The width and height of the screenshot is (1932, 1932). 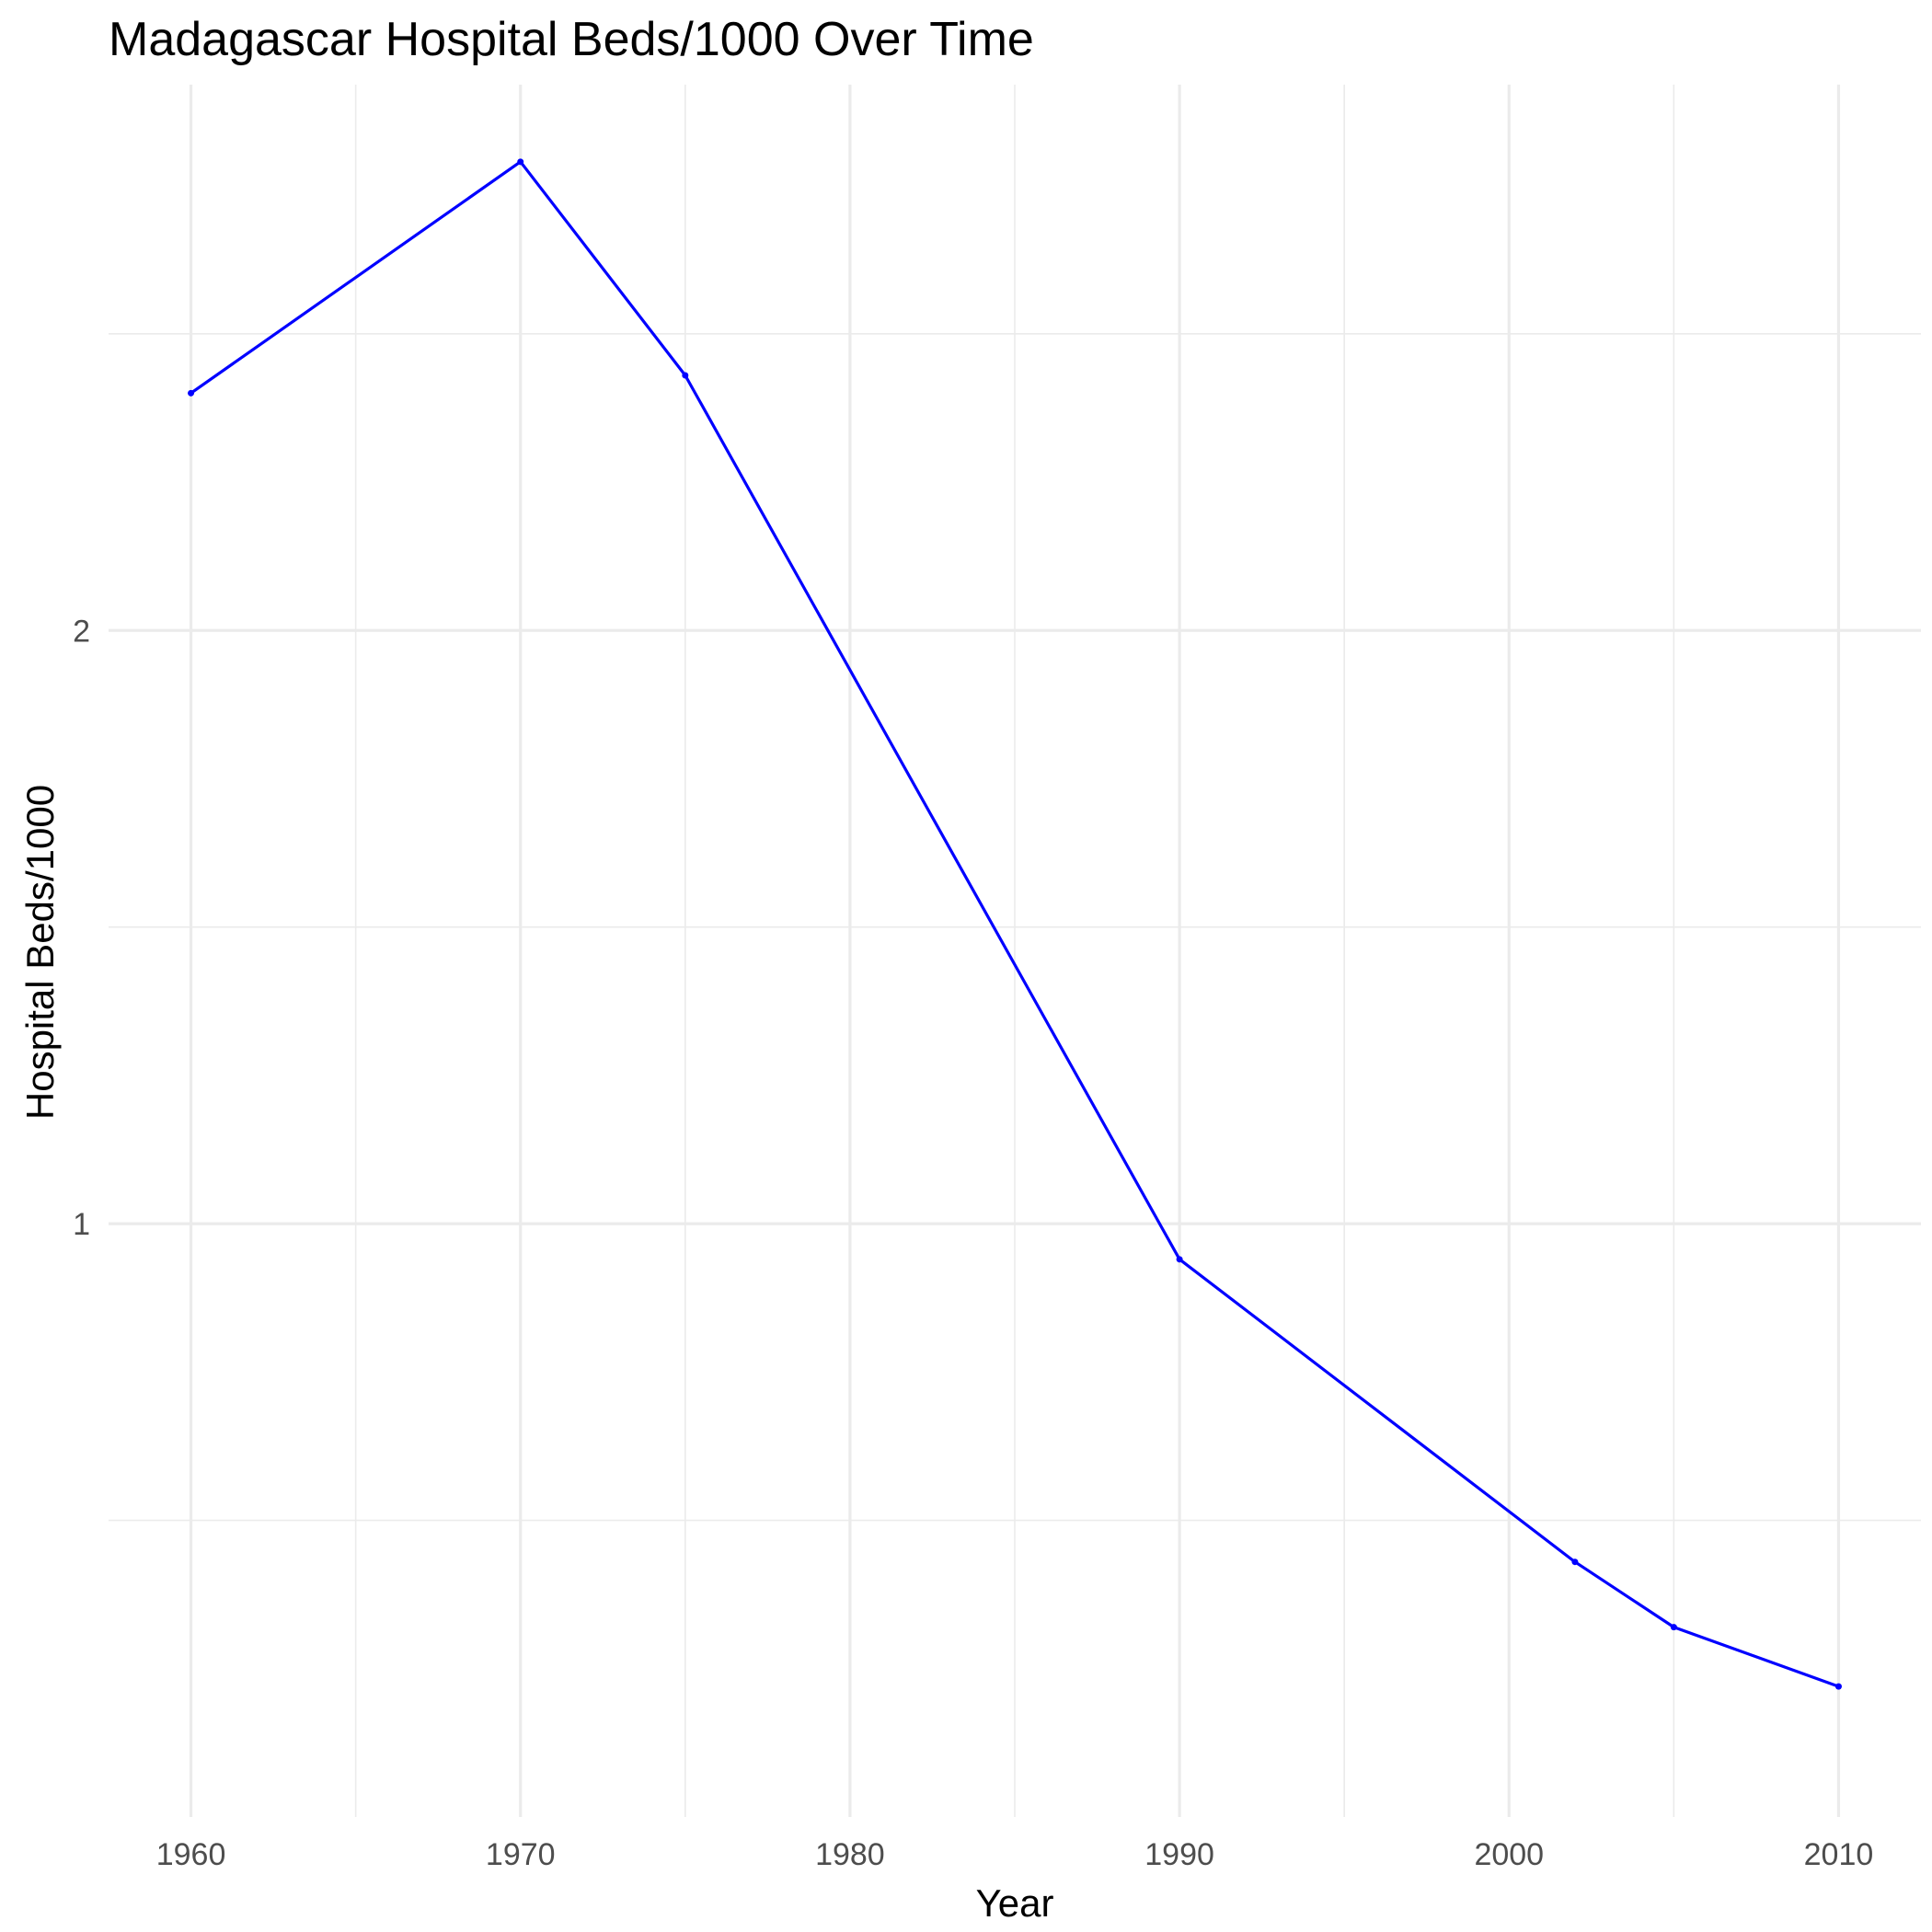 I want to click on x-tick-label: 1980, so click(x=850, y=1854).